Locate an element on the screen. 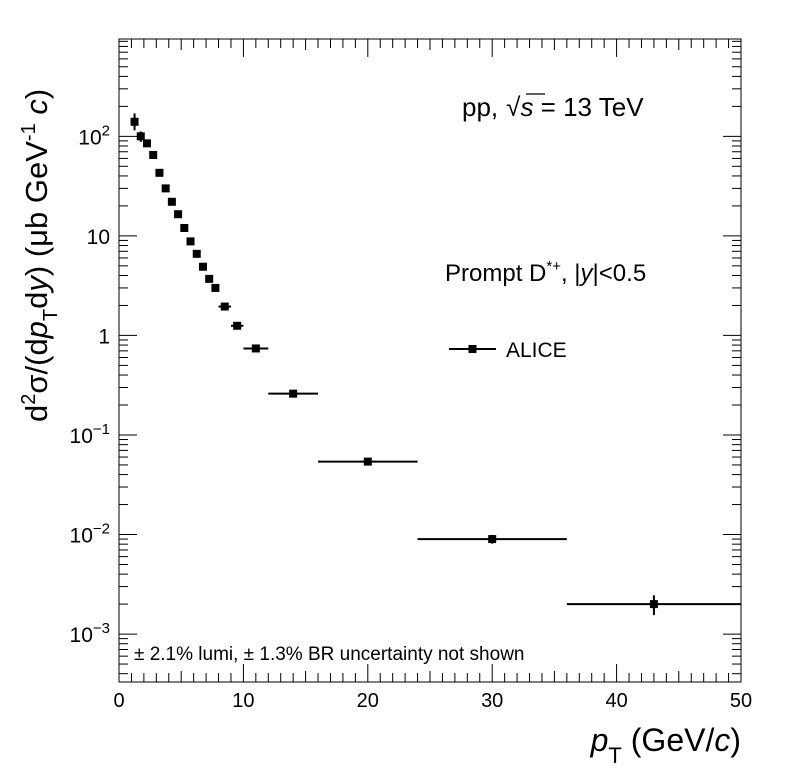  y-axis-title: d2σ/(dpTdy) (μb GeV-1 c) is located at coordinates (40, 255).